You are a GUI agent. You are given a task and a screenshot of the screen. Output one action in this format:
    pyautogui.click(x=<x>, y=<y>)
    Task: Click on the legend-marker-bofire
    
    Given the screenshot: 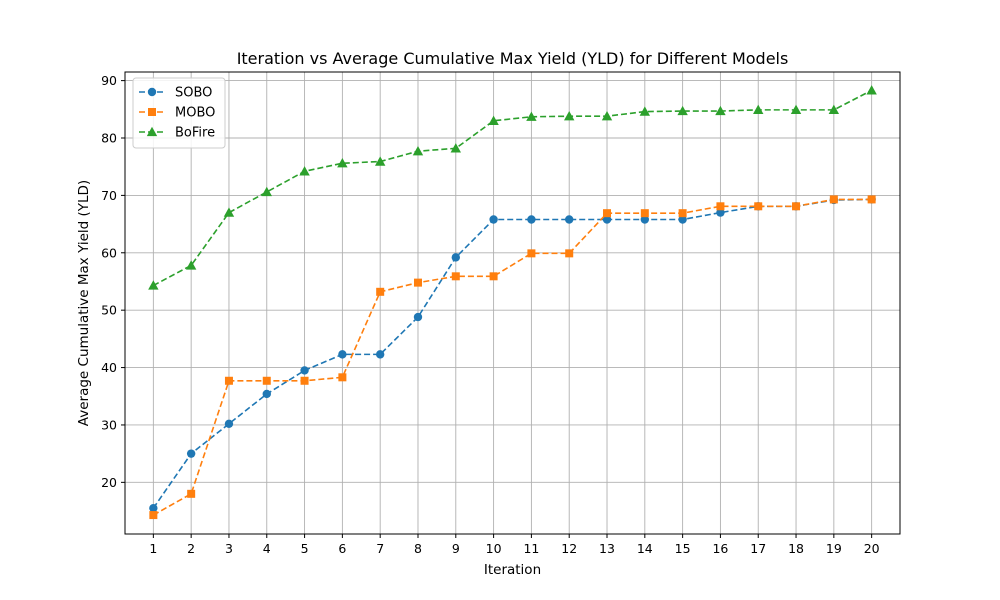 What is the action you would take?
    pyautogui.click(x=152, y=131)
    